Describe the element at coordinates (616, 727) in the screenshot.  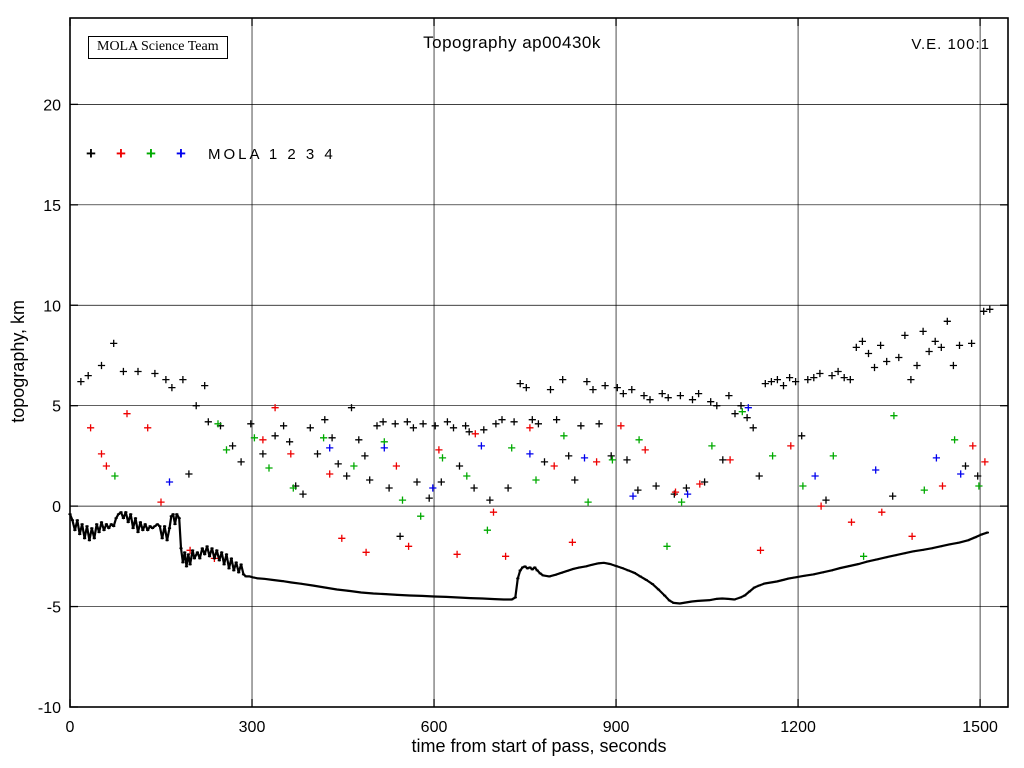
I see `x-tick-label: 900` at that location.